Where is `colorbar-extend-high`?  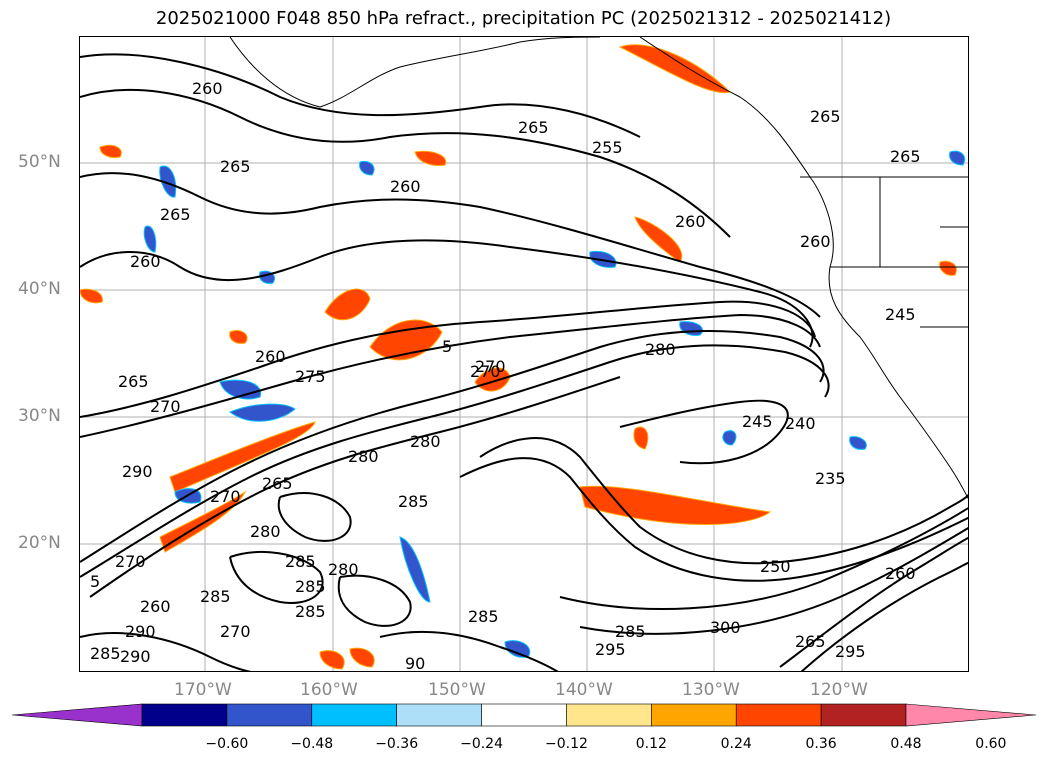
colorbar-extend-high is located at coordinates (970, 715).